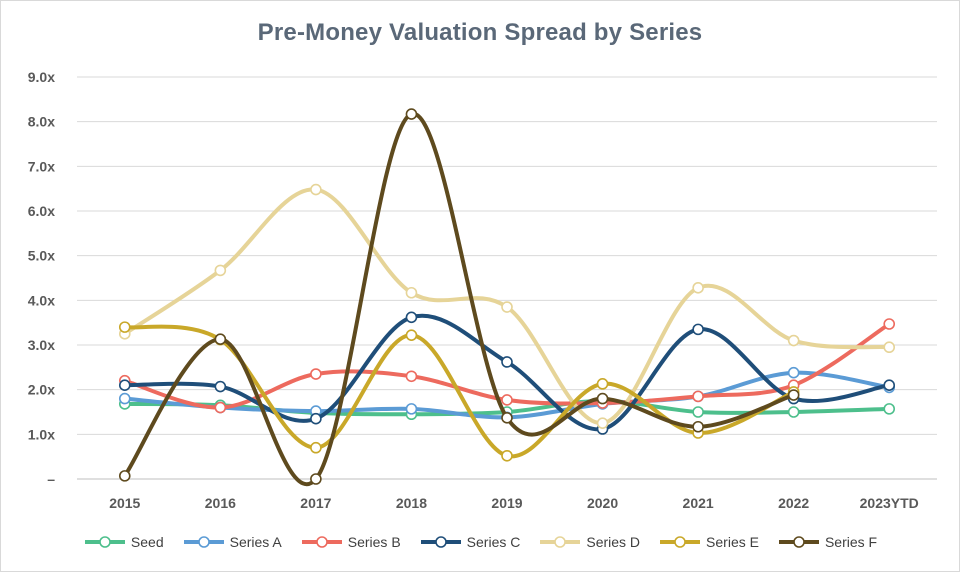 Image resolution: width=960 pixels, height=572 pixels. Describe the element at coordinates (602, 503) in the screenshot. I see `x-tick-label: 2020` at that location.